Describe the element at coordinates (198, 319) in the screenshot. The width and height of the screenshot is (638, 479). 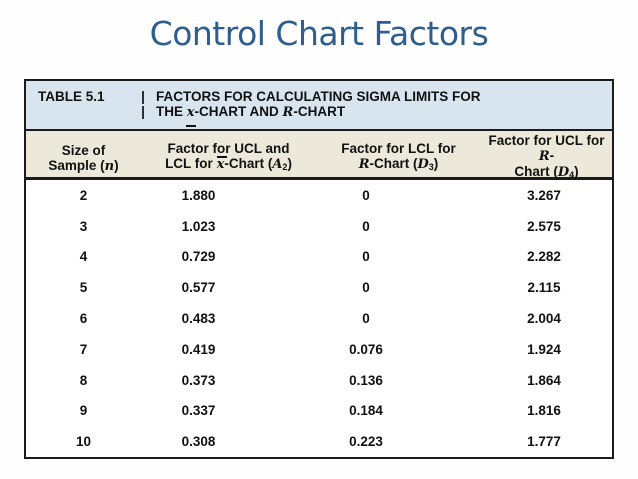
I see `cell-a2-factor: 0.483` at that location.